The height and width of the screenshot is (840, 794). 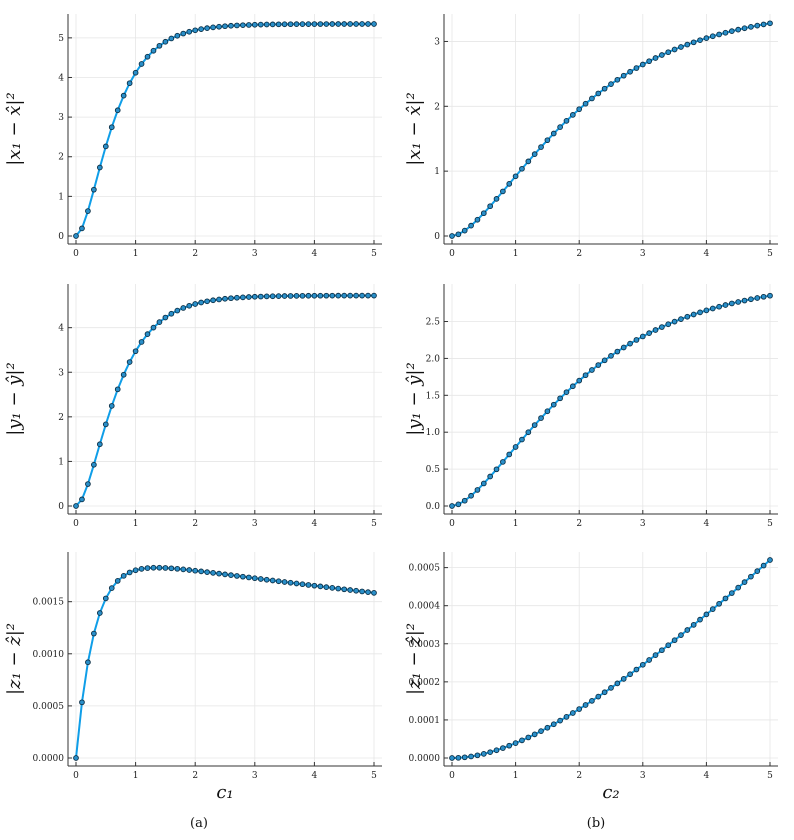 What do you see at coordinates (433, 507) in the screenshot?
I see `y-tick-label: 0.0` at bounding box center [433, 507].